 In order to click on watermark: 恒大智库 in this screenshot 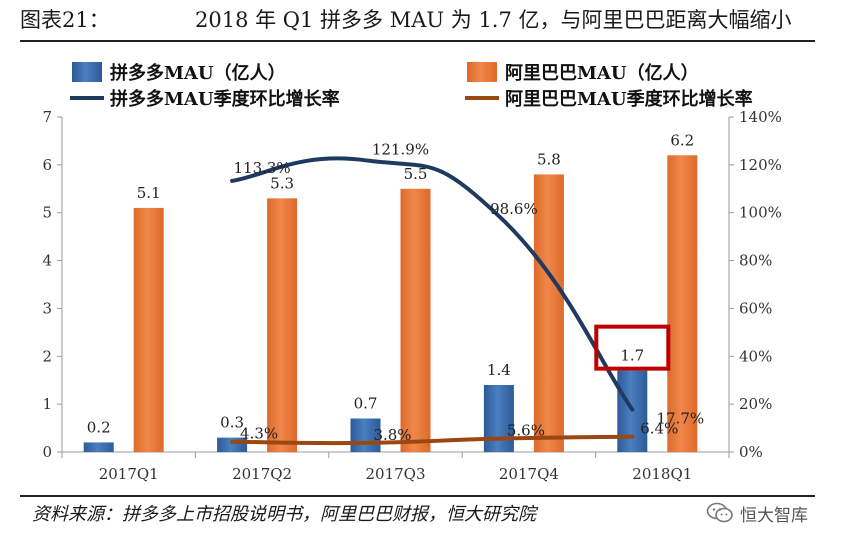, I will do `click(757, 513)`.